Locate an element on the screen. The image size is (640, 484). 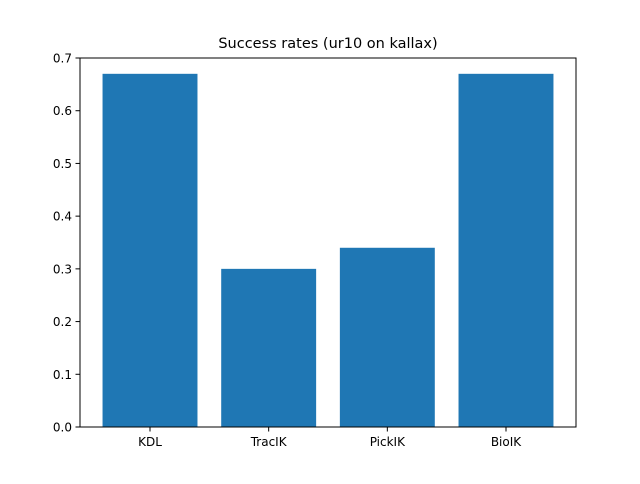
bar-bioik is located at coordinates (506, 250).